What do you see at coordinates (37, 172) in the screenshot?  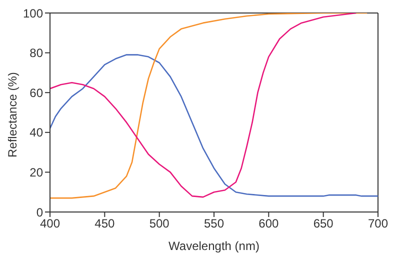 I see `y-tick-label: 20` at bounding box center [37, 172].